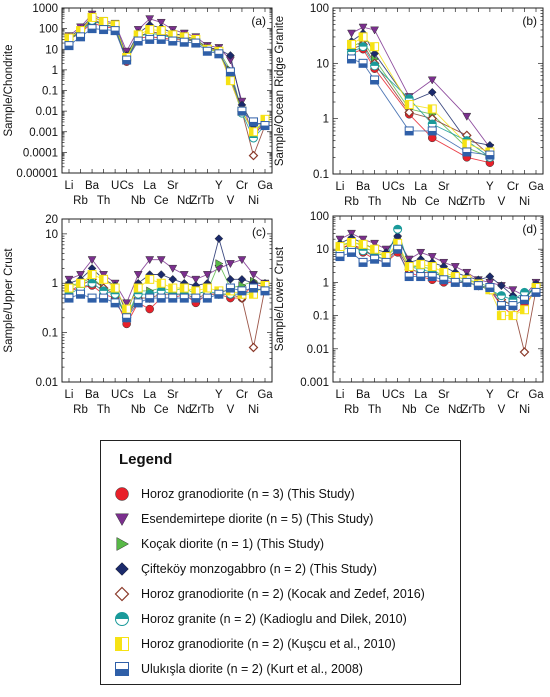 The image size is (550, 697). Describe the element at coordinates (37, 174) in the screenshot. I see `y-tick-label: 0.00001` at that location.